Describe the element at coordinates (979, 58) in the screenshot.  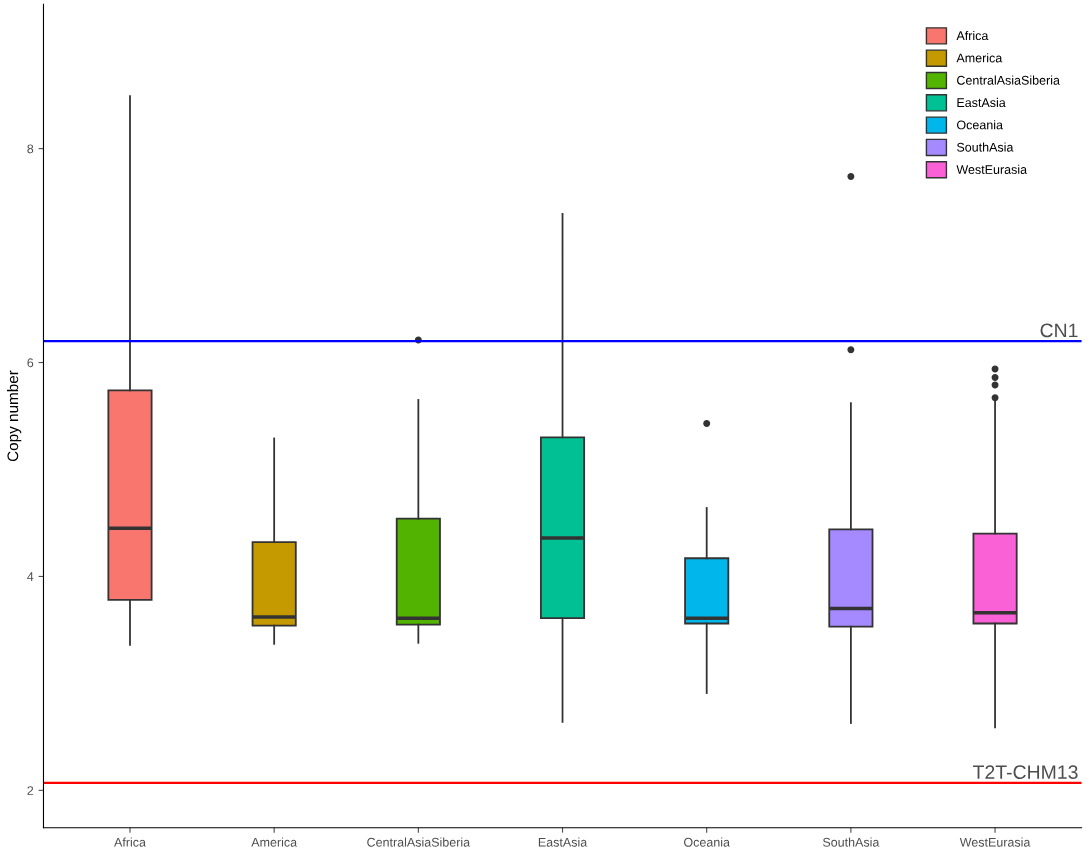
I see `legend-label: America` at that location.